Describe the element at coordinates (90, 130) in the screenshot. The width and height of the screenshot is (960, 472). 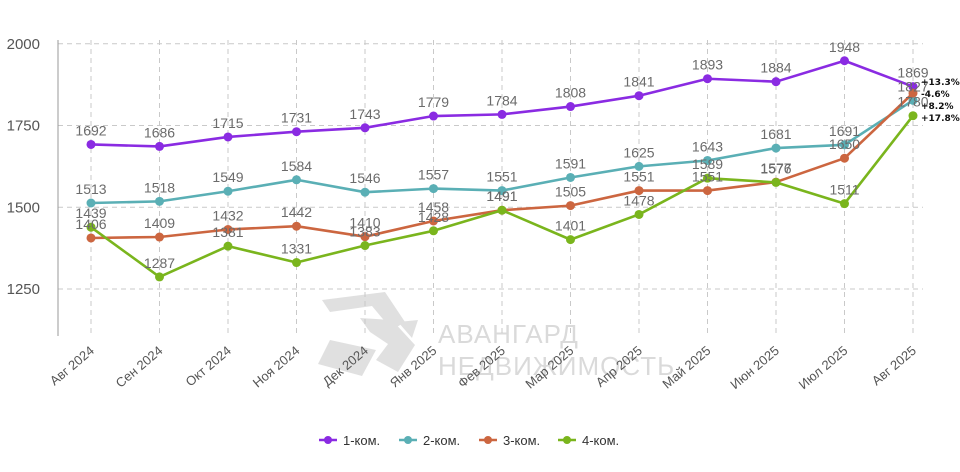
I see `data-label: 1692` at that location.